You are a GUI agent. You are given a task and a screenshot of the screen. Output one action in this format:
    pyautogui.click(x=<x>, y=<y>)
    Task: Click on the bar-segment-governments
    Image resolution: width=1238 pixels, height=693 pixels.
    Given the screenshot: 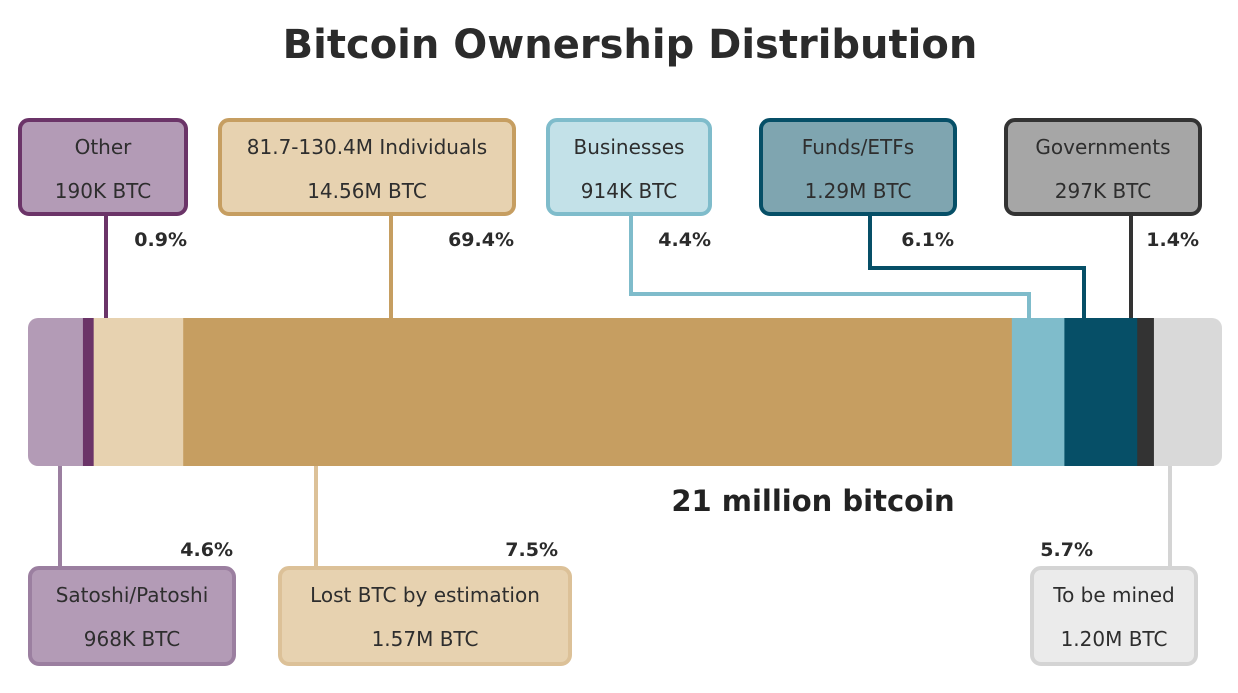 What is the action you would take?
    pyautogui.click(x=1146, y=392)
    